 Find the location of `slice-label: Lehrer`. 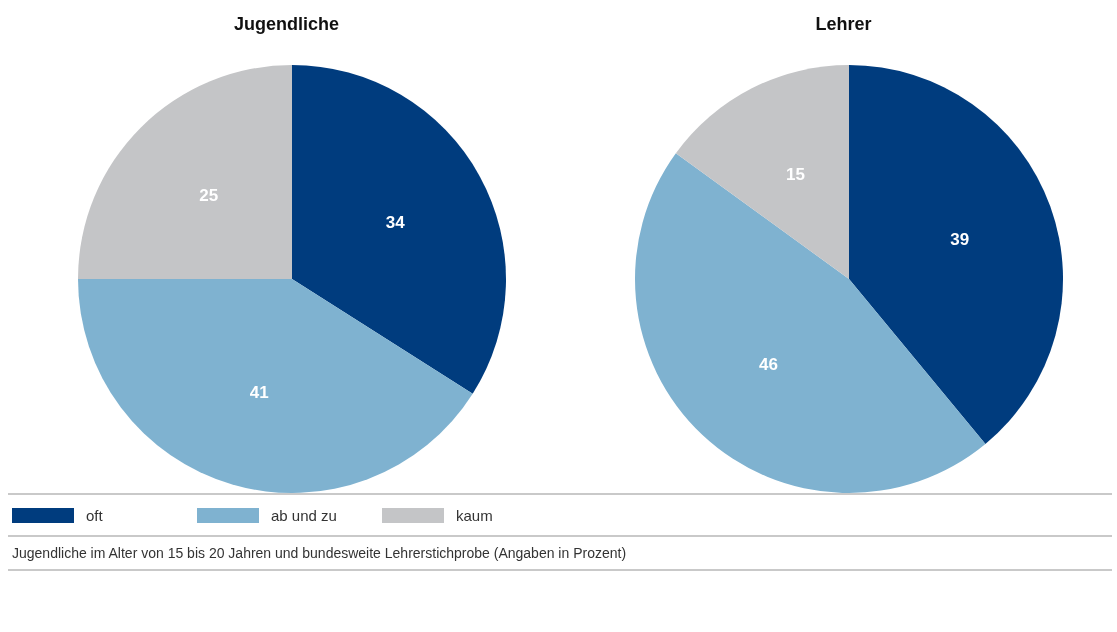

slice-label: Lehrer is located at coordinates (843, 24).